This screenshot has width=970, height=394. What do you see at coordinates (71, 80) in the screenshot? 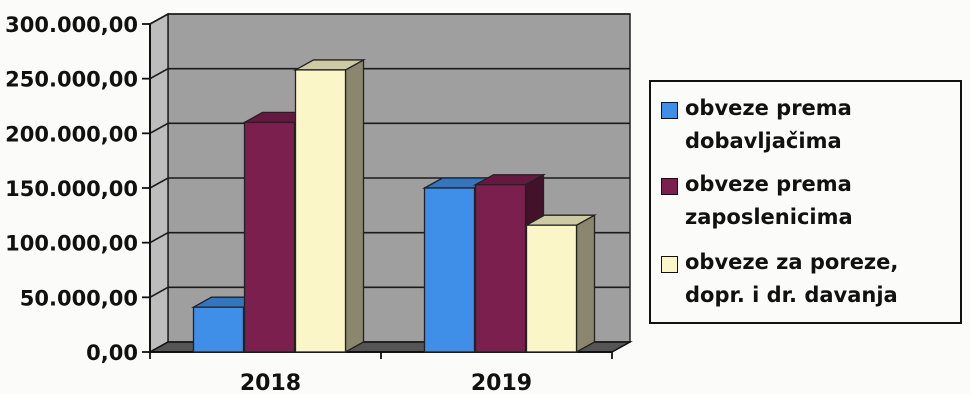
I see `y-tick-label: 250.000,00` at bounding box center [71, 80].